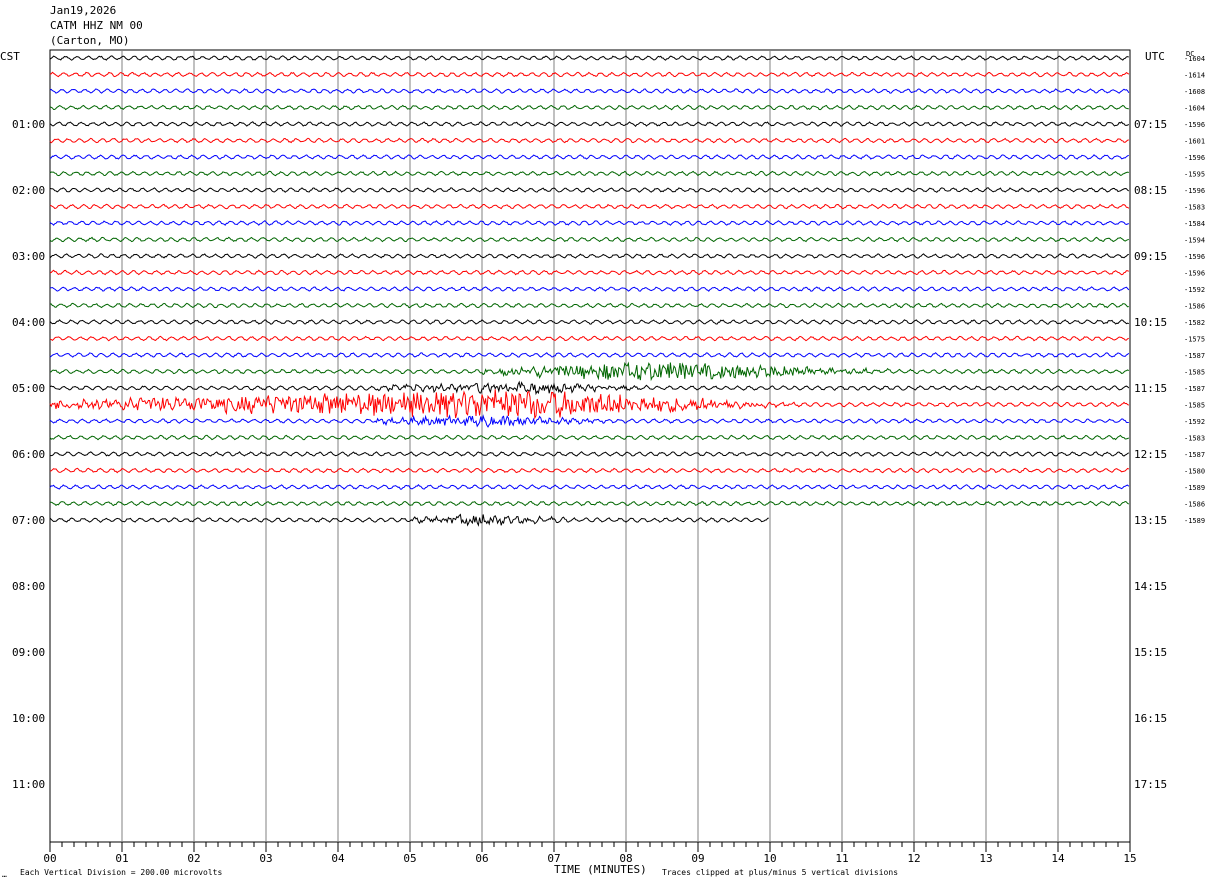 Image resolution: width=1210 pixels, height=886 pixels. What do you see at coordinates (338, 858) in the screenshot?
I see `x-tick-label: 04` at bounding box center [338, 858].